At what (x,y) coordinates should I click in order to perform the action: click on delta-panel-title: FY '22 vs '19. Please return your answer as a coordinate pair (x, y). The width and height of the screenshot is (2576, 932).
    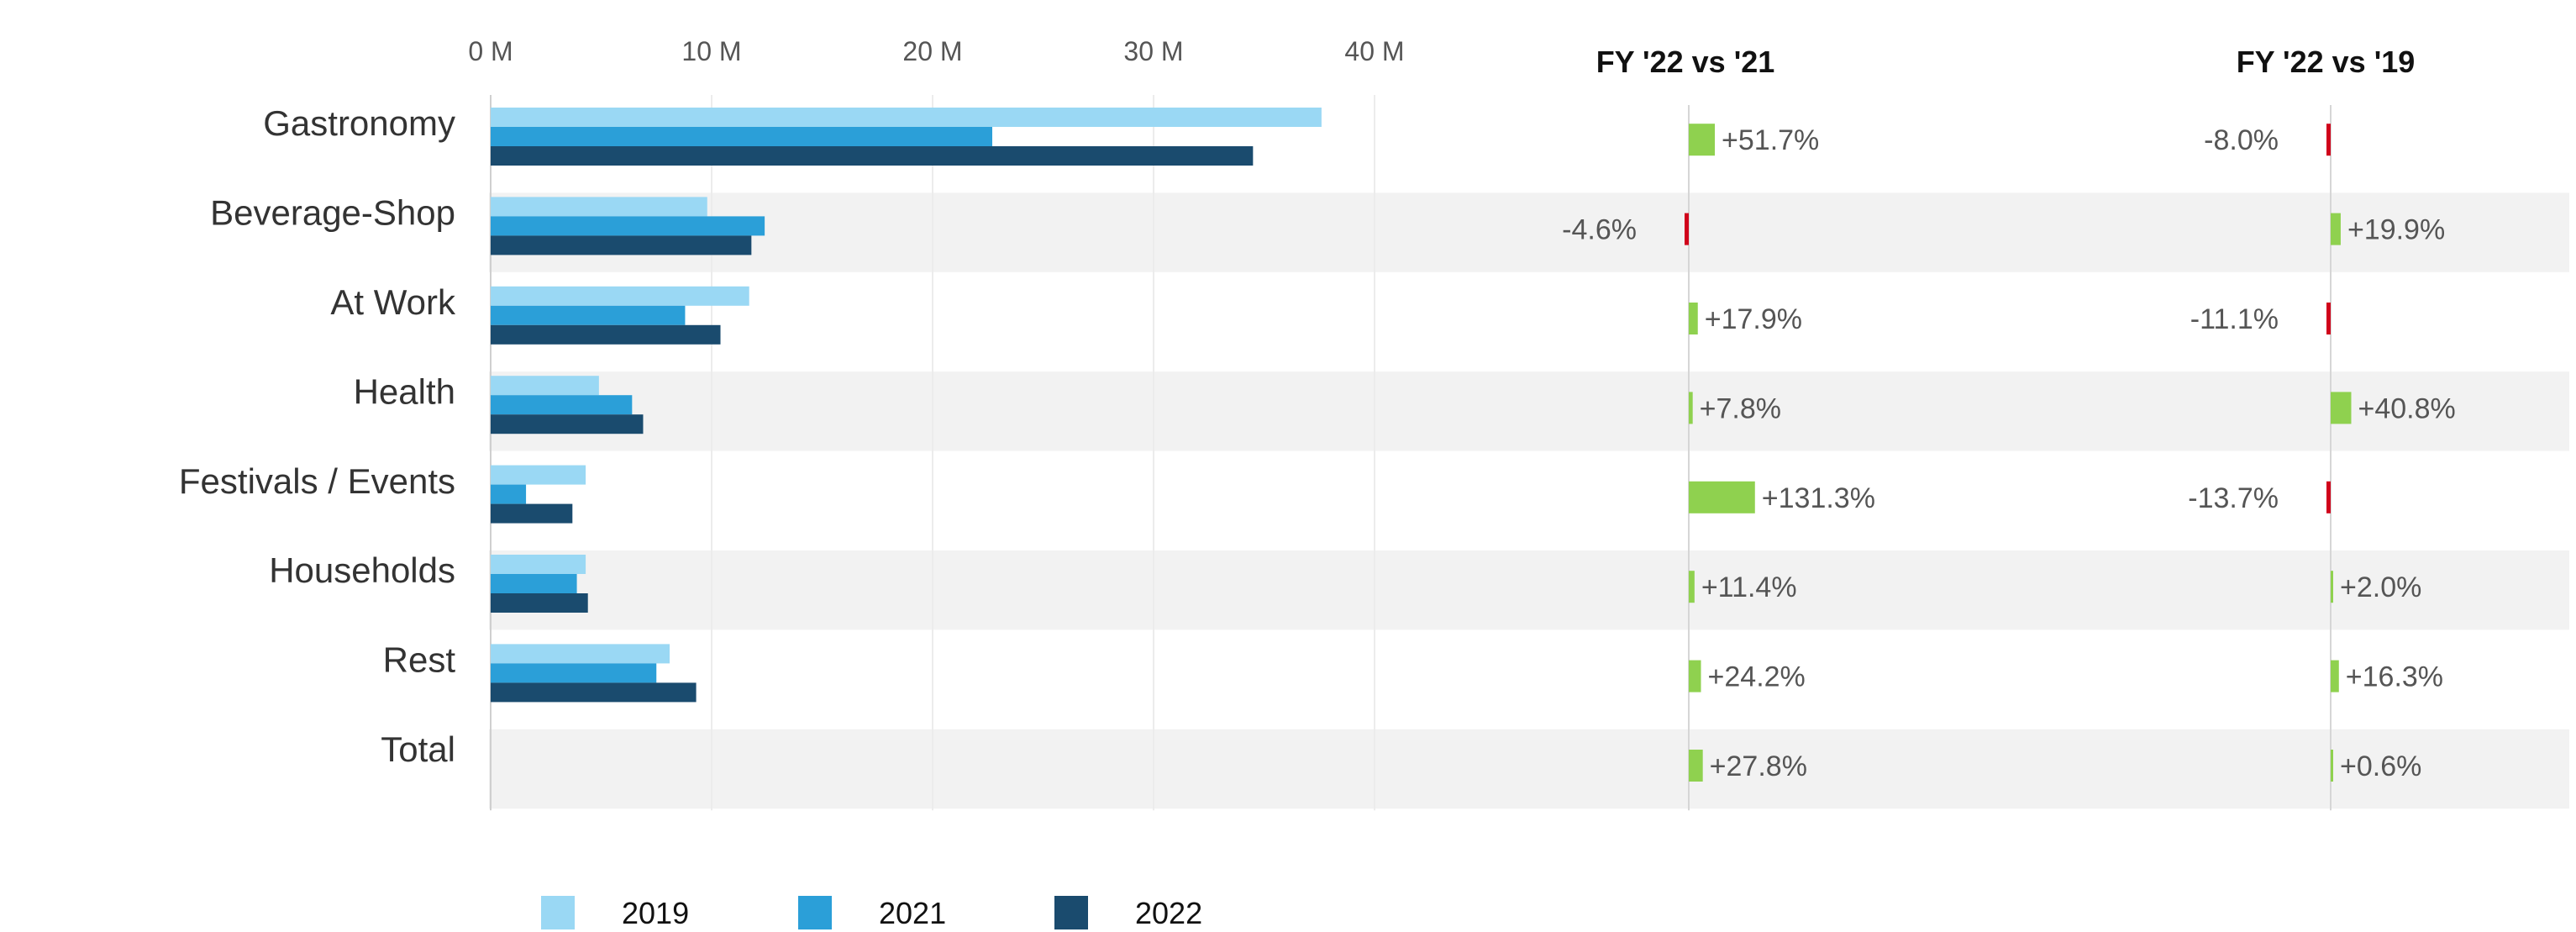
    Looking at the image, I should click on (2326, 62).